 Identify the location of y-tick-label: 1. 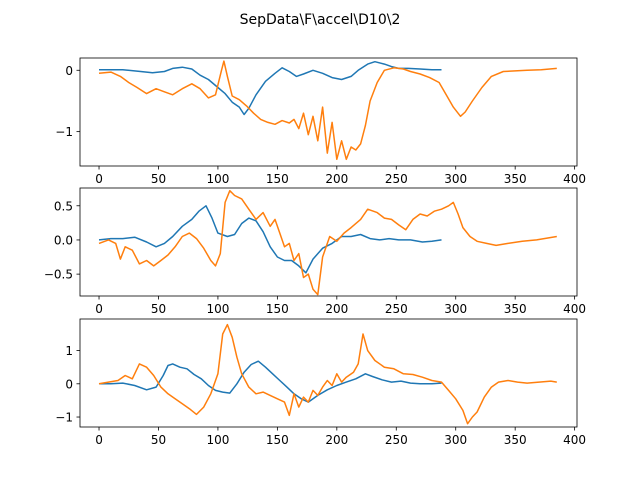
(69, 351).